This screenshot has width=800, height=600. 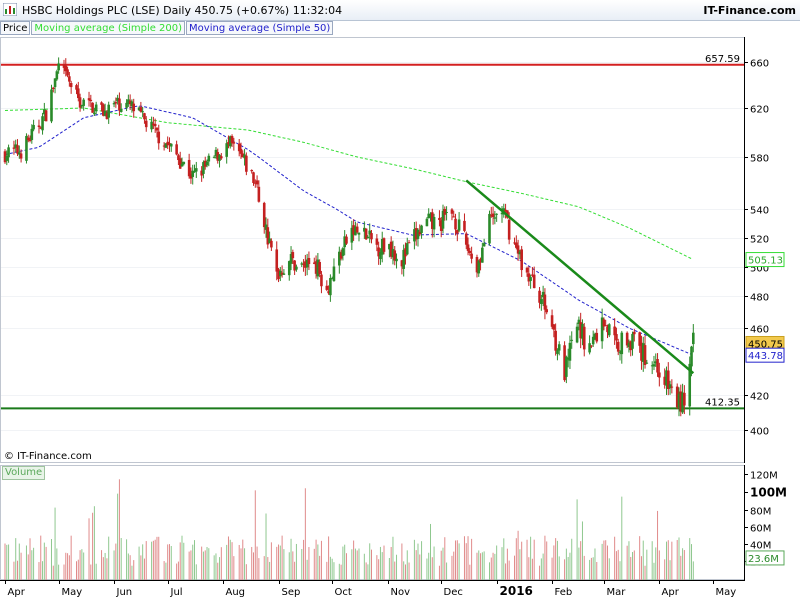 I want to click on time-tick-label: Apr, so click(x=671, y=592).